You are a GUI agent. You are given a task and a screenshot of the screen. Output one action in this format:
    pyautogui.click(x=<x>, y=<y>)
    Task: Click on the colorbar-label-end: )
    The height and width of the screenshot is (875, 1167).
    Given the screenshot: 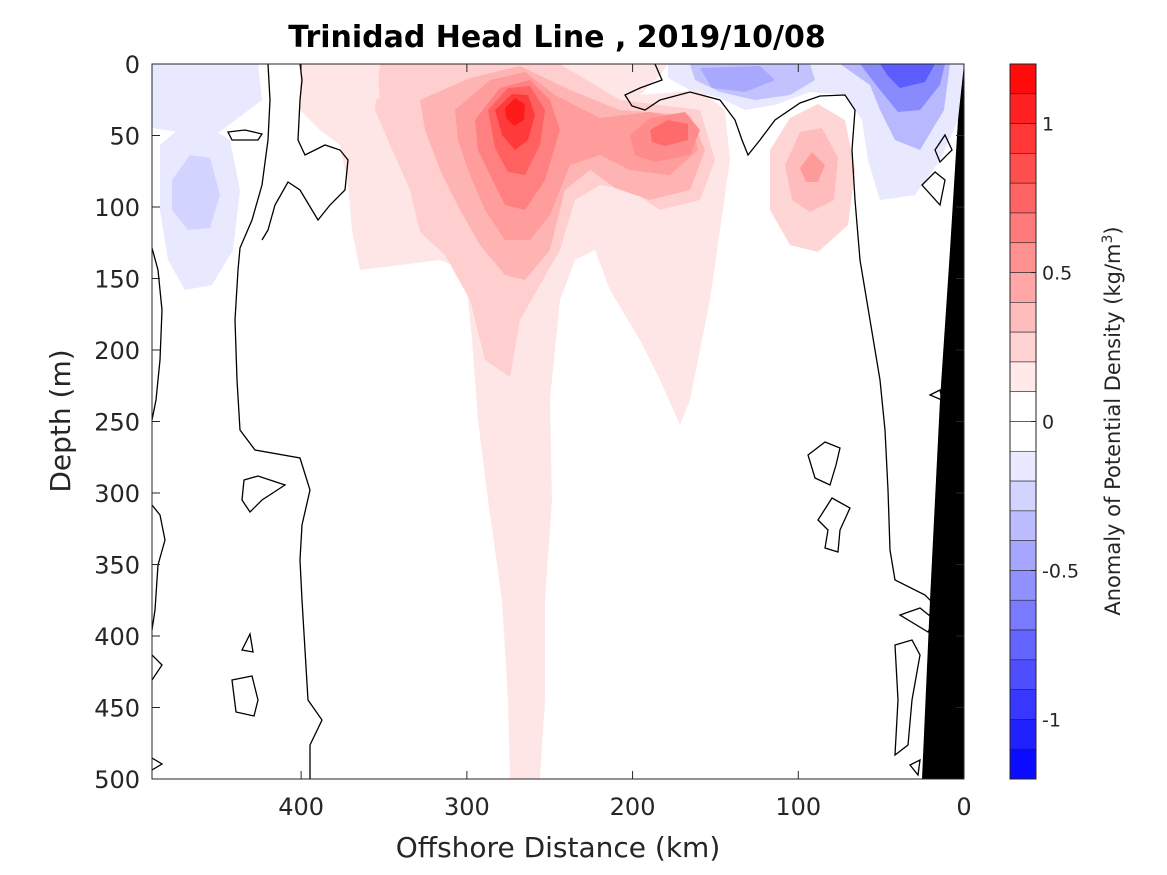 What is the action you would take?
    pyautogui.click(x=1113, y=230)
    